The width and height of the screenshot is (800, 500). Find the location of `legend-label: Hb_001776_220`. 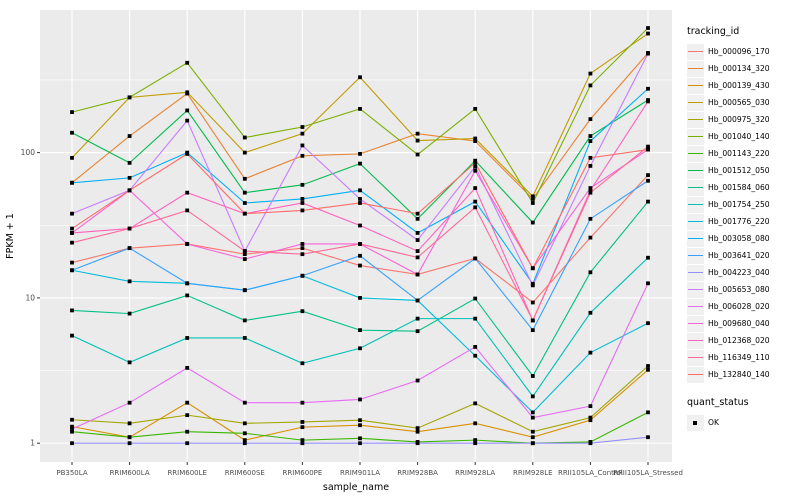

legend-label: Hb_001776_220 is located at coordinates (739, 221).